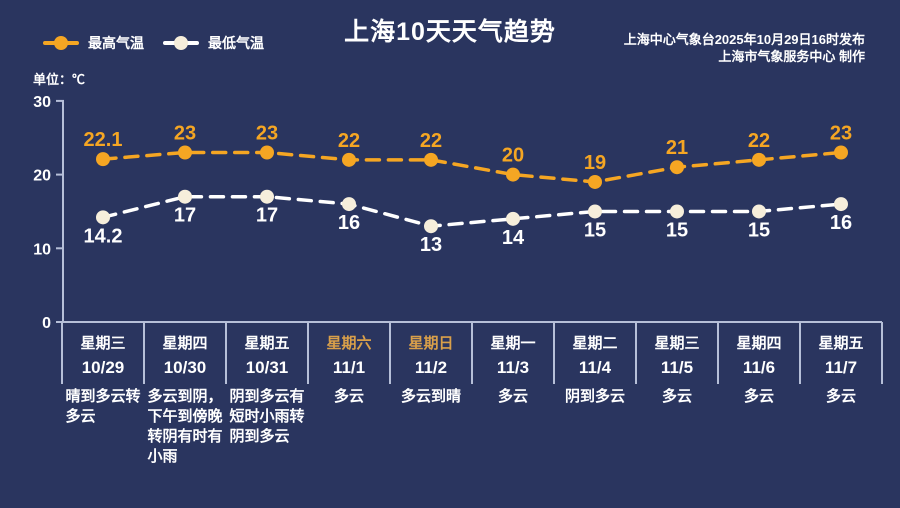  What do you see at coordinates (595, 367) in the screenshot?
I see `date-label: 11/4` at bounding box center [595, 367].